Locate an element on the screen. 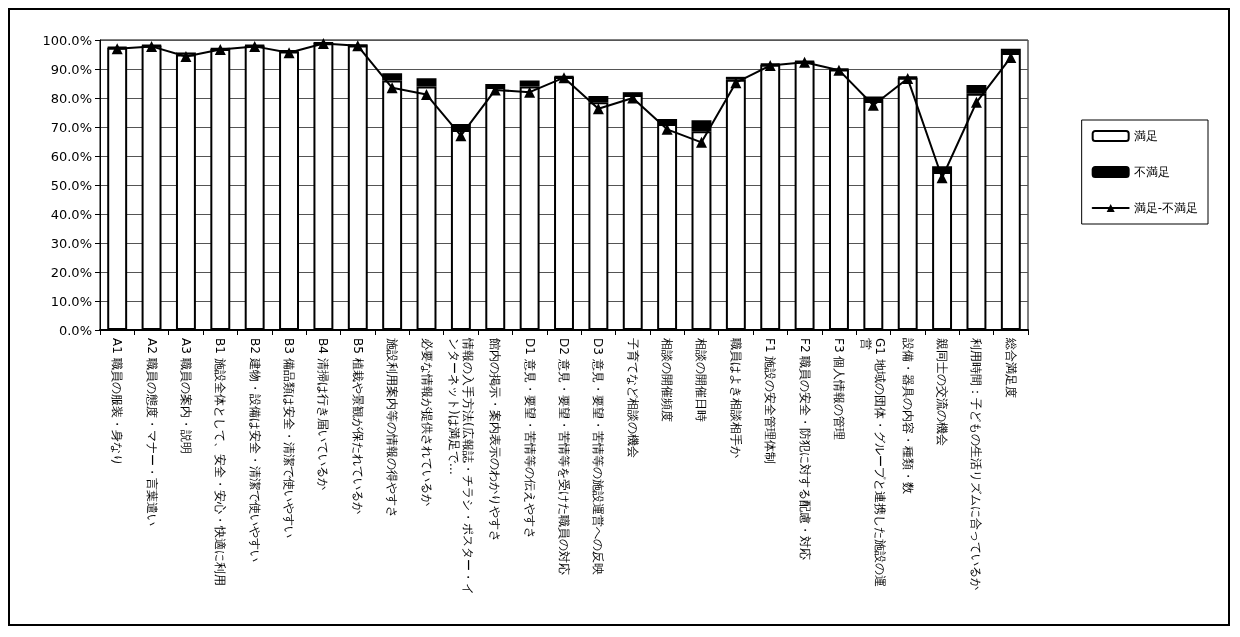  y-tick-label: 90.0% is located at coordinates (71, 69).